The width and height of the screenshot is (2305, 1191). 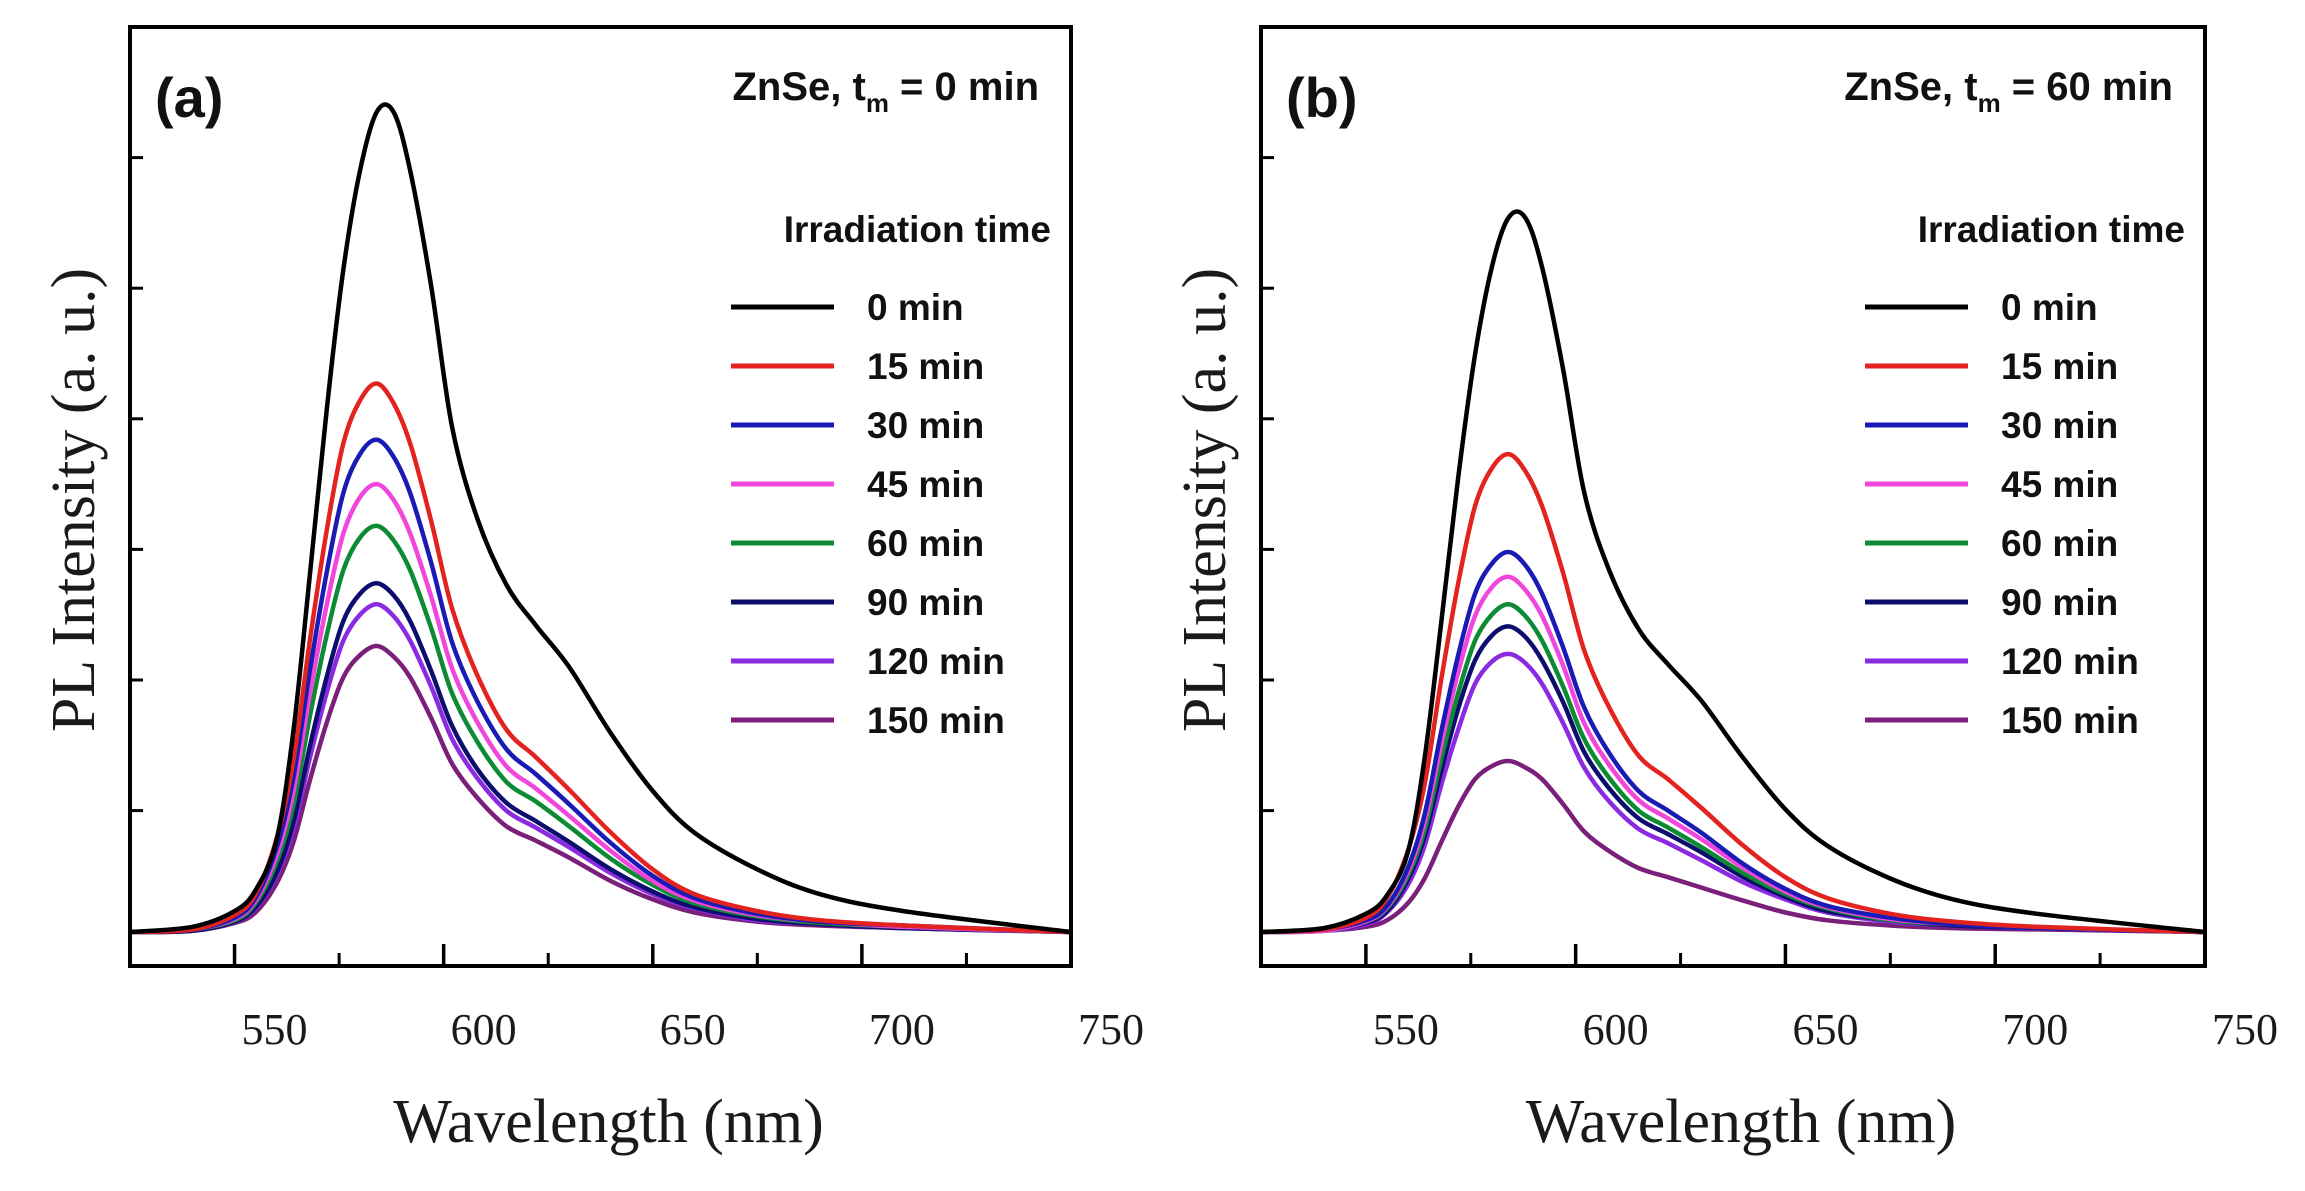 What do you see at coordinates (1322, 97) in the screenshot?
I see `panel-letter: (b)` at bounding box center [1322, 97].